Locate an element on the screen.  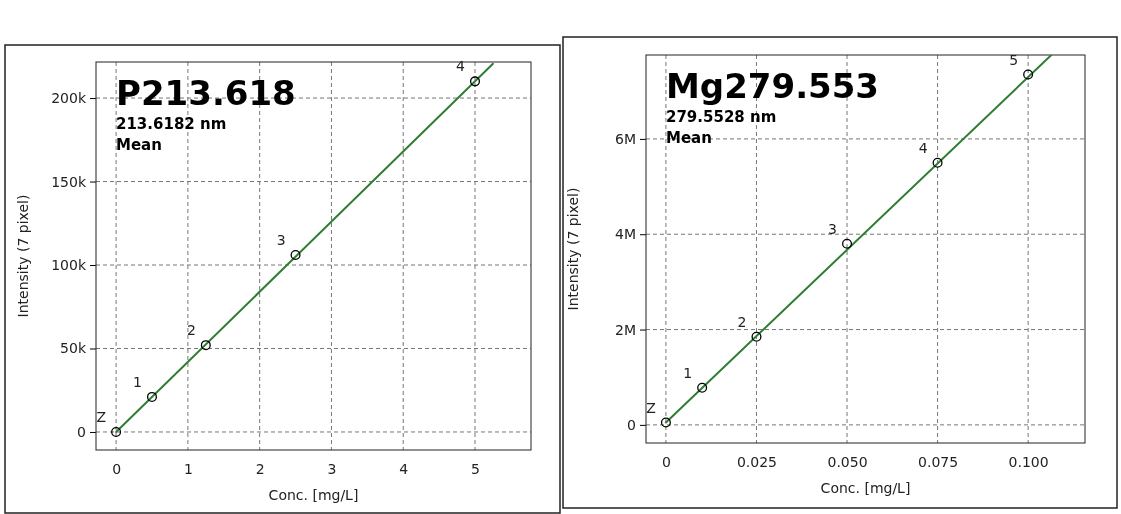
x-tick-label: 3 is located at coordinates (332, 468).